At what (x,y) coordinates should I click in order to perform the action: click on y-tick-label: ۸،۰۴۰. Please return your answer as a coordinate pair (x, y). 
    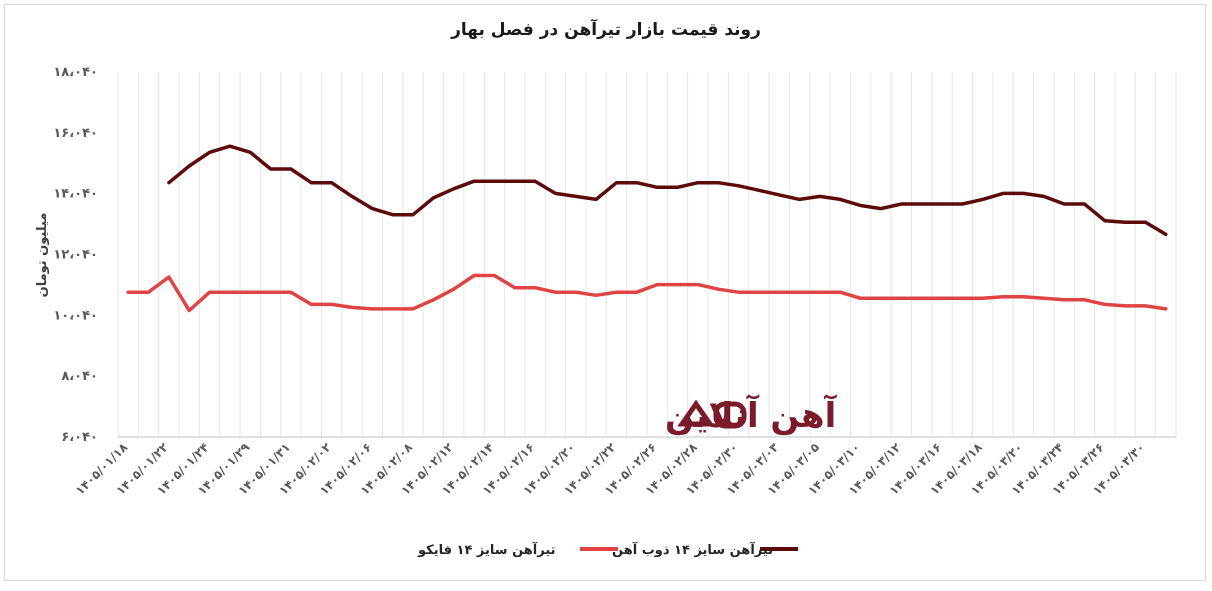
    Looking at the image, I should click on (79, 376).